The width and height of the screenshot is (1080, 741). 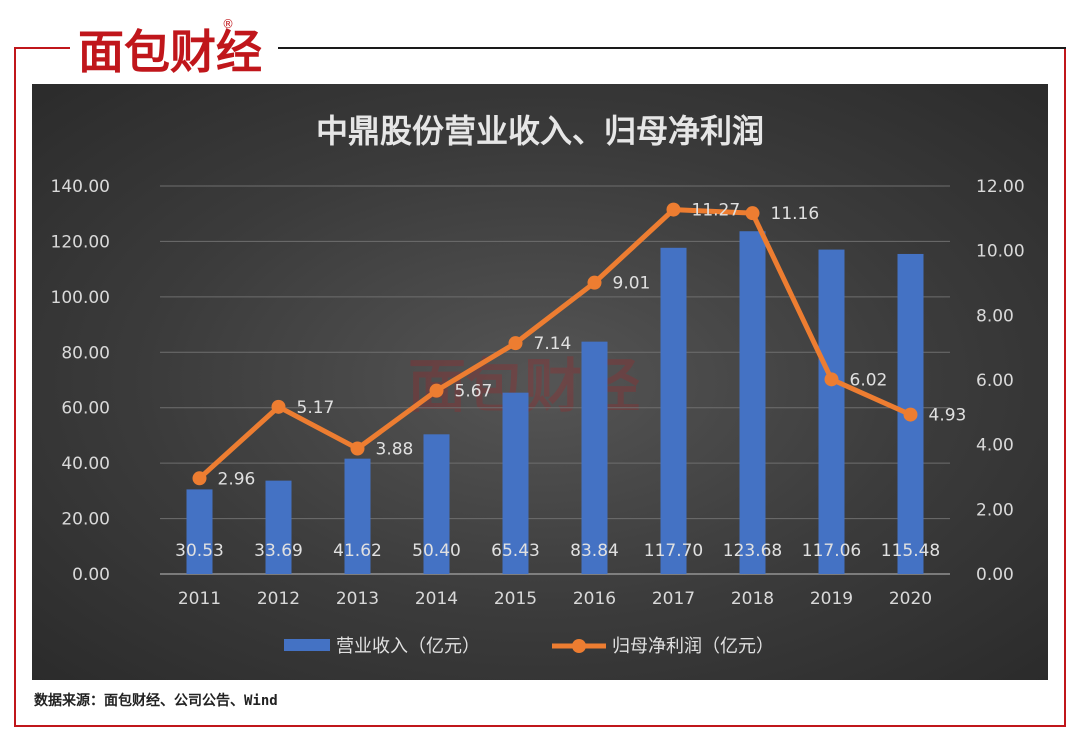 What do you see at coordinates (632, 284) in the screenshot?
I see `profit-data-label: 9.01` at bounding box center [632, 284].